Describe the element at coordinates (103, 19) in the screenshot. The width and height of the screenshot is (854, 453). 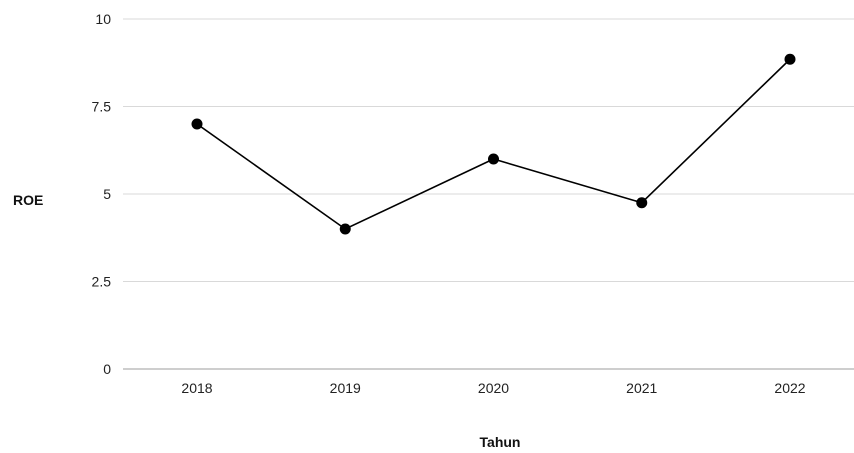
I see `y-tick-label: 10` at that location.